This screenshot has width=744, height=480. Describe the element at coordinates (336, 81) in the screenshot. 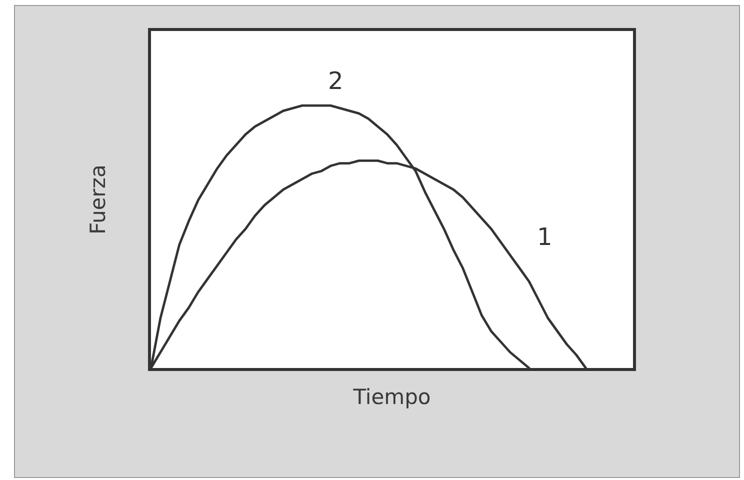

I see `series-label: 2` at that location.